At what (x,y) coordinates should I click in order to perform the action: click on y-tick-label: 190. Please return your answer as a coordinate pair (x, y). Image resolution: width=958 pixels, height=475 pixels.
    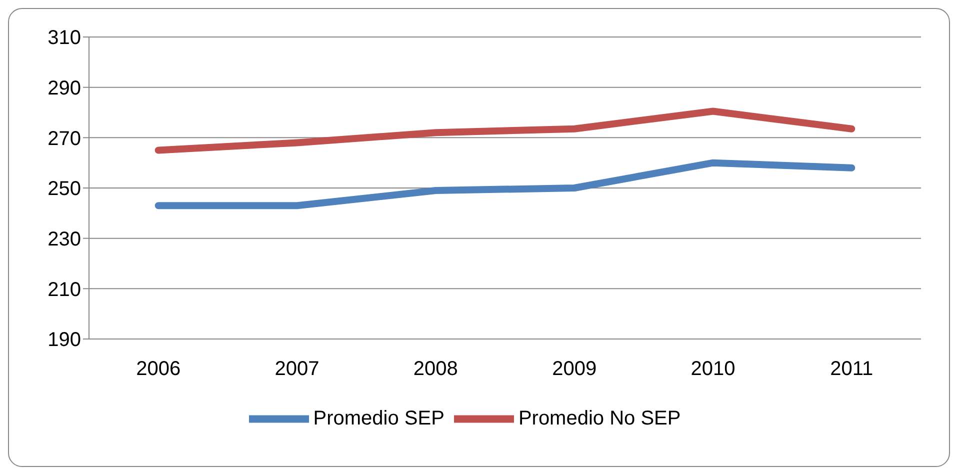
    Looking at the image, I should click on (64, 340).